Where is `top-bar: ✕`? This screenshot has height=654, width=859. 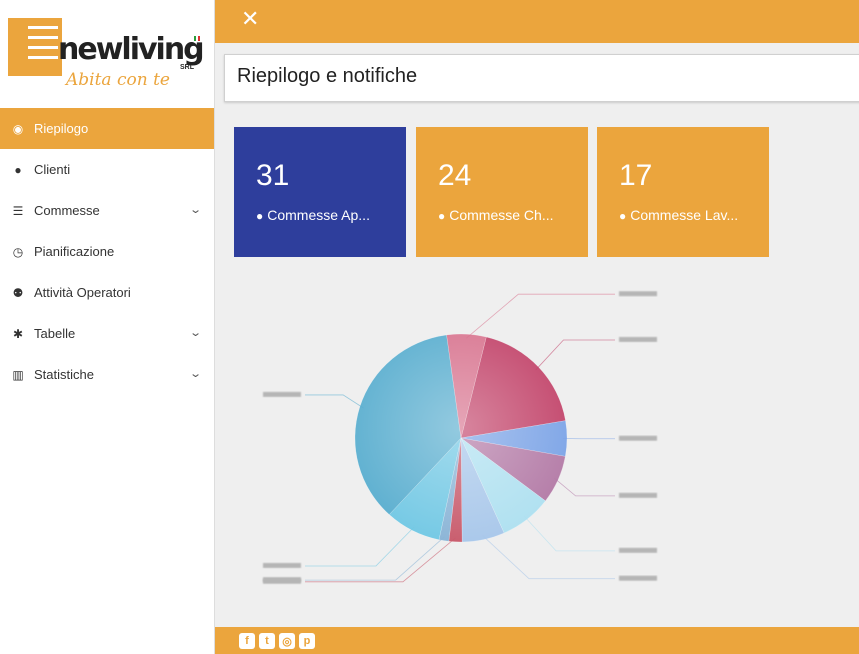
top-bar: ✕ is located at coordinates (537, 21).